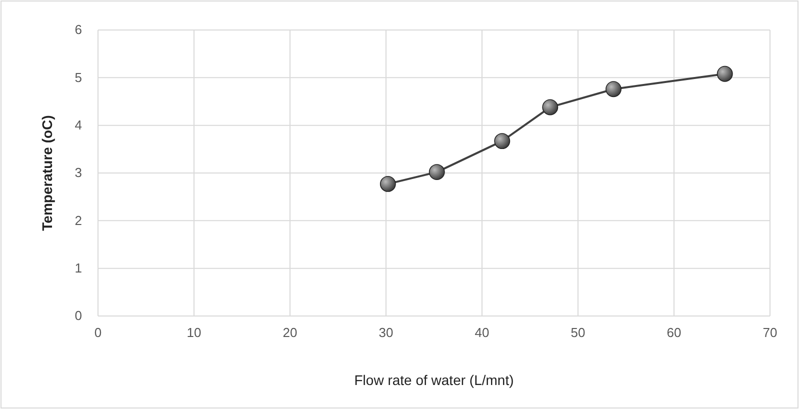  What do you see at coordinates (78, 30) in the screenshot?
I see `y-tick-label: 6` at bounding box center [78, 30].